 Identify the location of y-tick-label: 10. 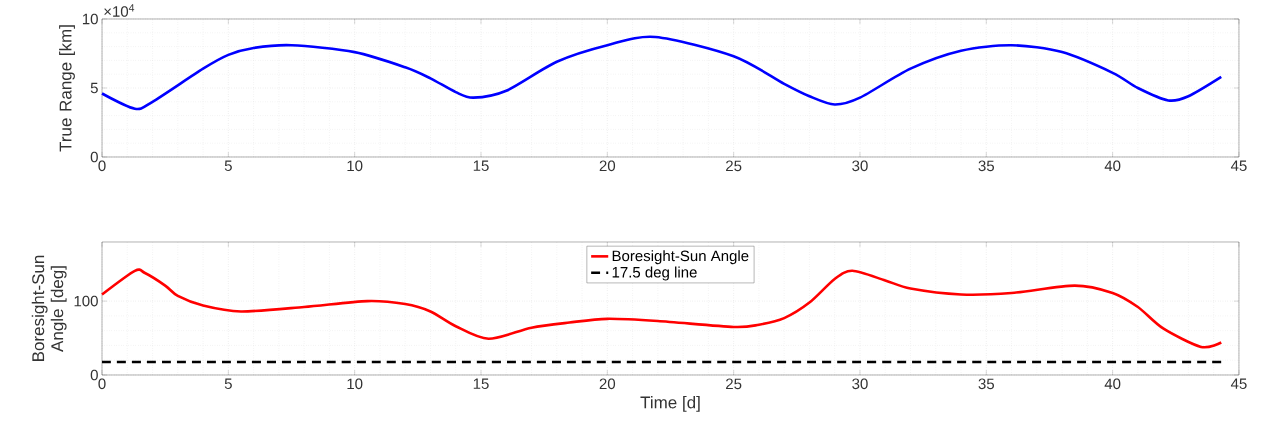
(90, 19).